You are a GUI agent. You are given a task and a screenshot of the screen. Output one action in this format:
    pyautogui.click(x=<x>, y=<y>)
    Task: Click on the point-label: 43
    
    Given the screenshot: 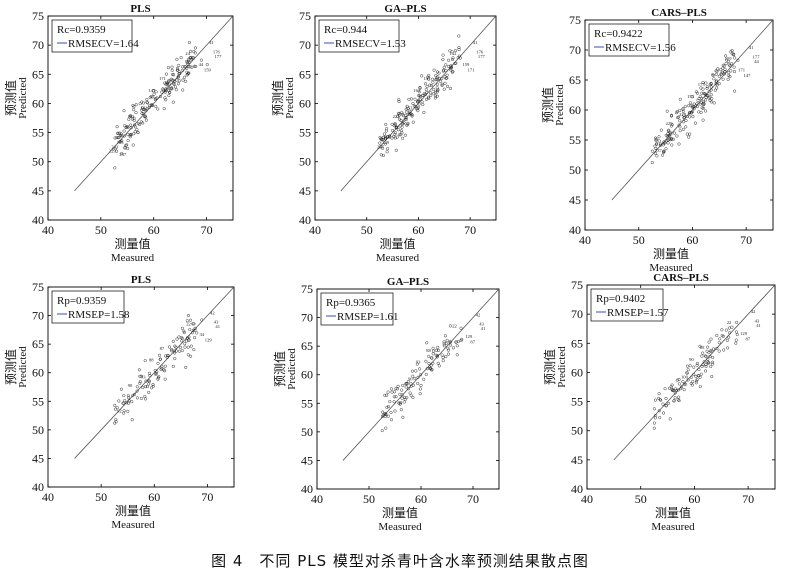 What is the action you would take?
    pyautogui.click(x=216, y=322)
    